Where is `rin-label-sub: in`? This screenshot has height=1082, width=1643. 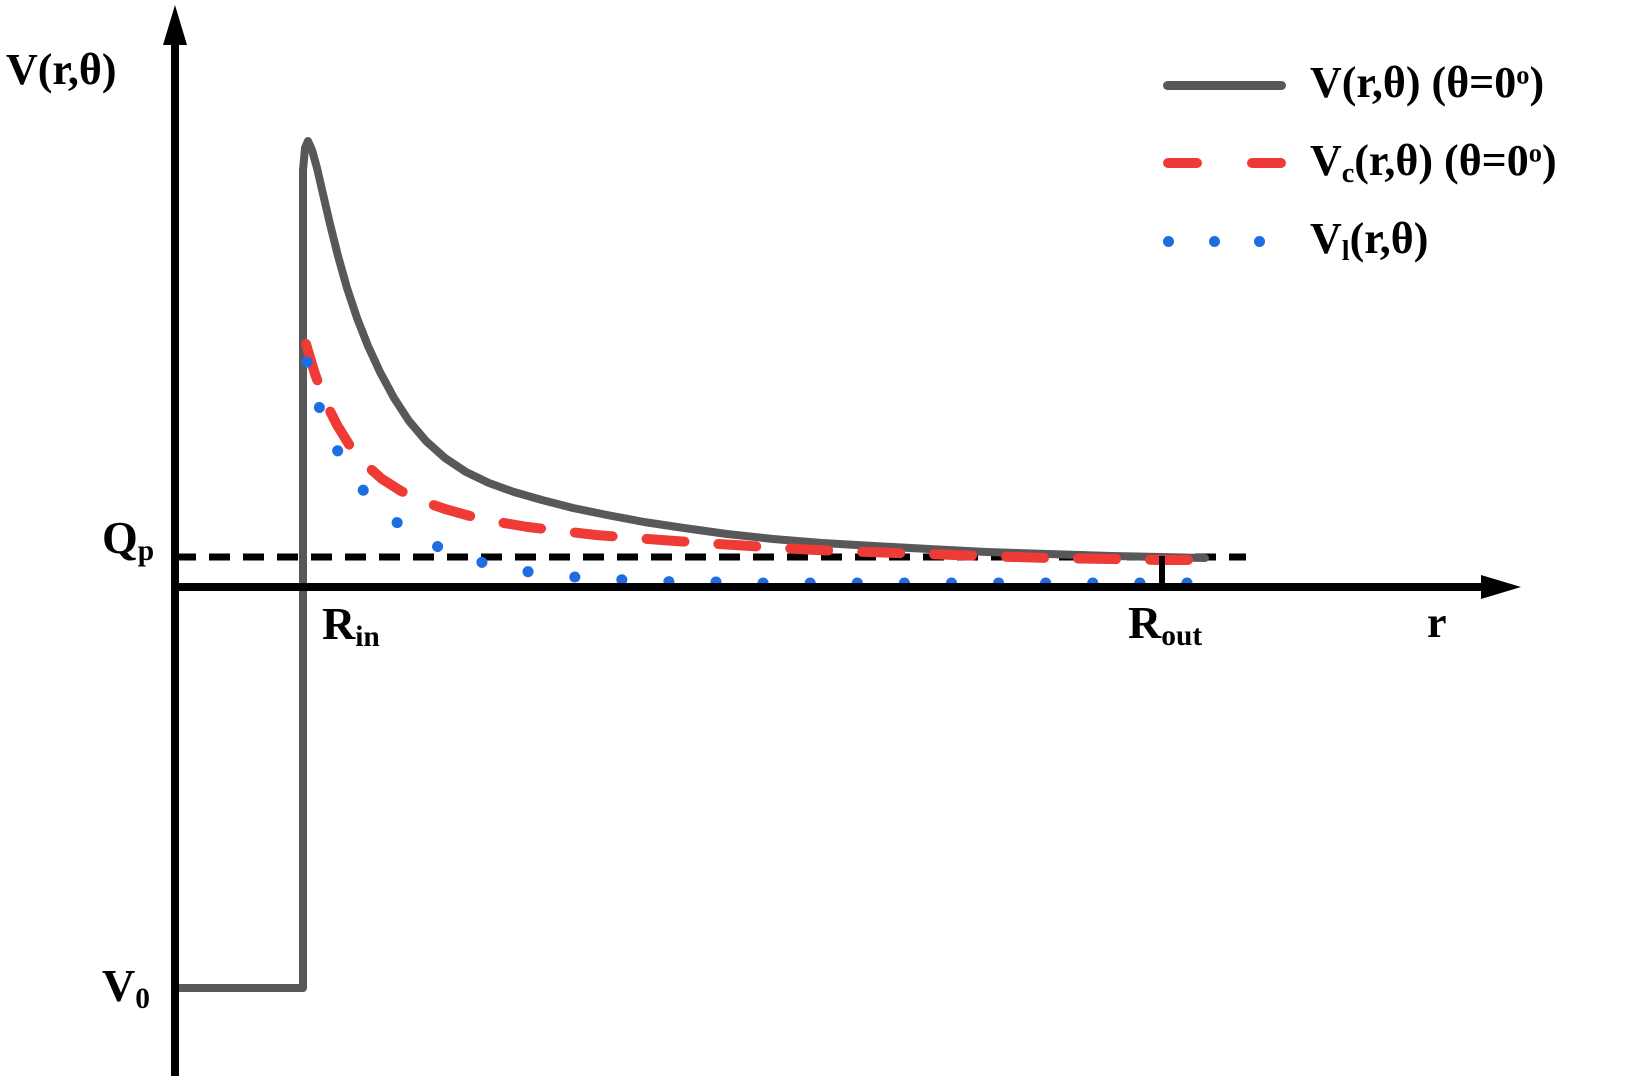 rin-label-sub: in is located at coordinates (367, 637).